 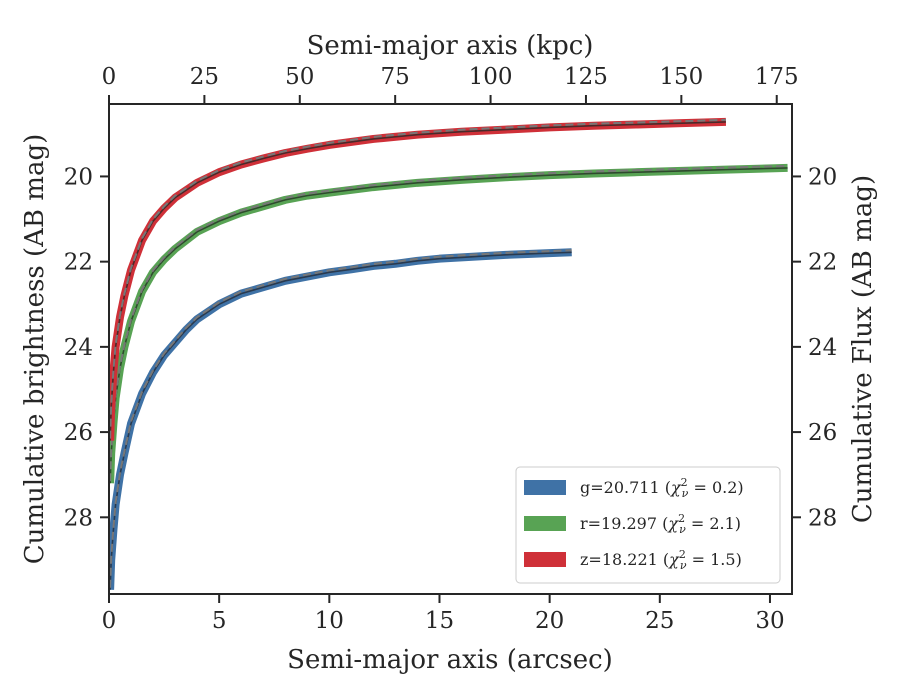 What do you see at coordinates (78, 518) in the screenshot?
I see `y-tick-label: 28` at bounding box center [78, 518].